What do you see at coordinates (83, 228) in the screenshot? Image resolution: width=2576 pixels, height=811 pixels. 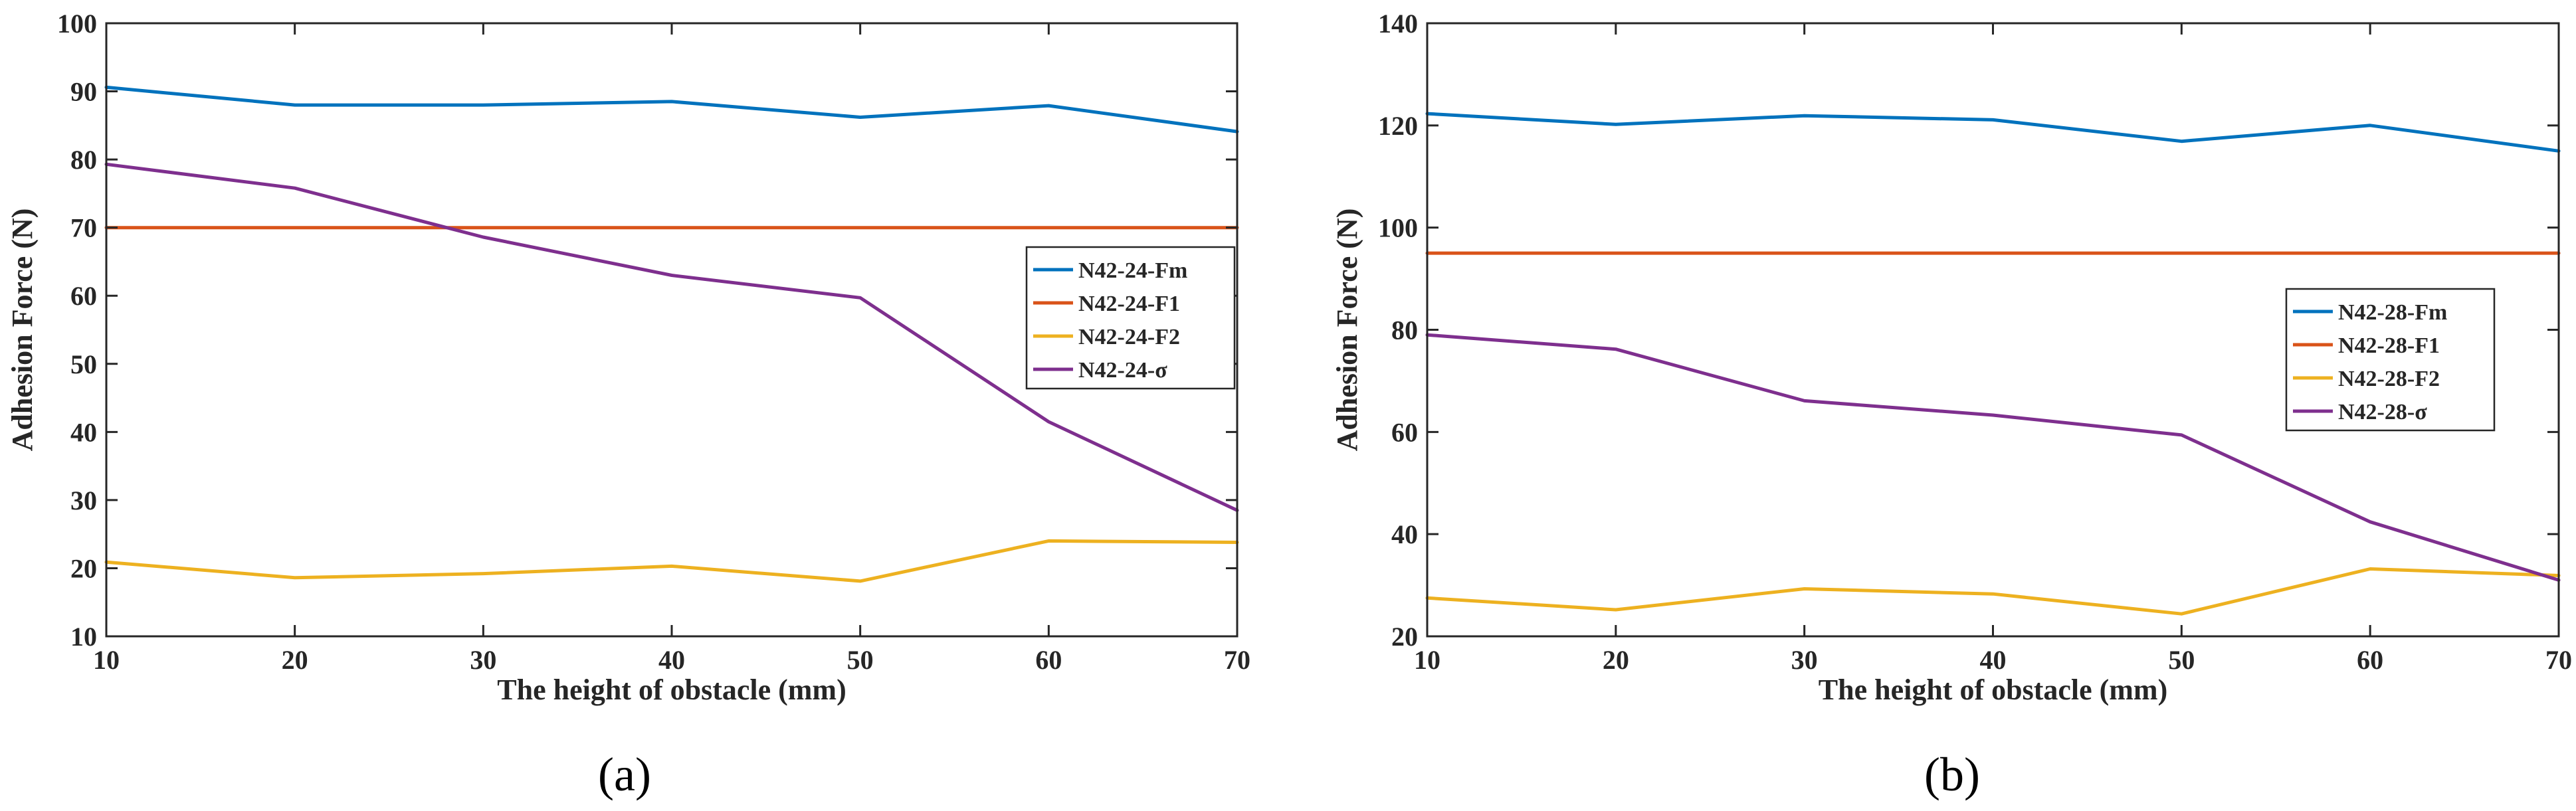 I see `y-tick-label: 70` at bounding box center [83, 228].